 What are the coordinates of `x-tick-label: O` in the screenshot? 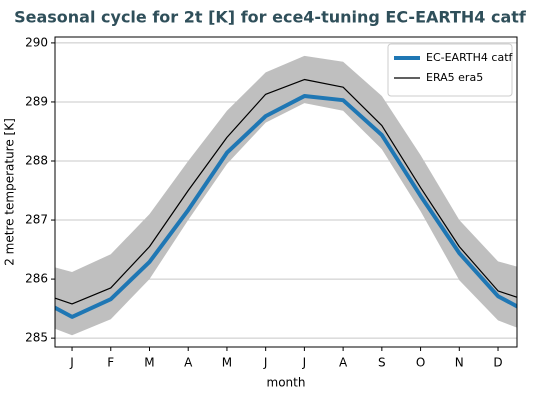 It's located at (420, 363).